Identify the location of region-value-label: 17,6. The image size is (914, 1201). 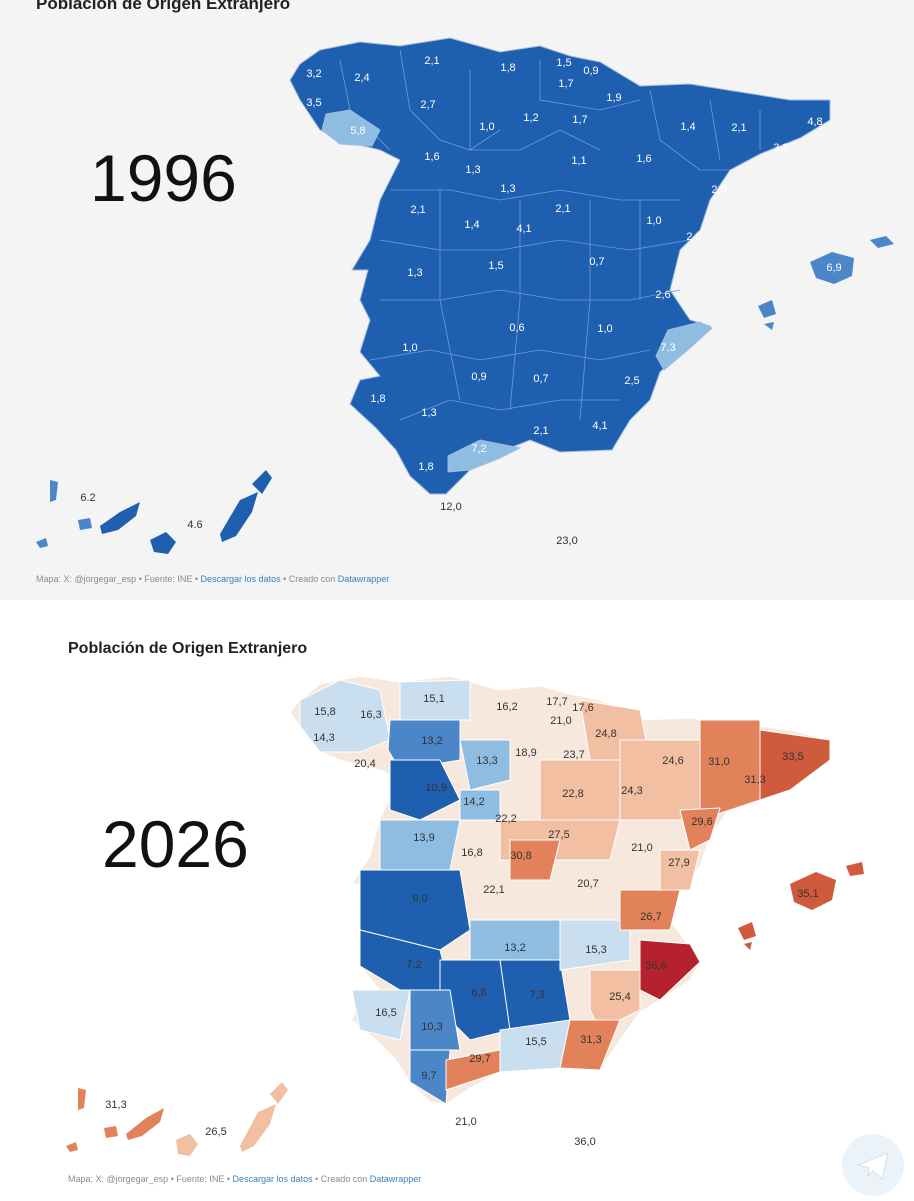
(582, 708).